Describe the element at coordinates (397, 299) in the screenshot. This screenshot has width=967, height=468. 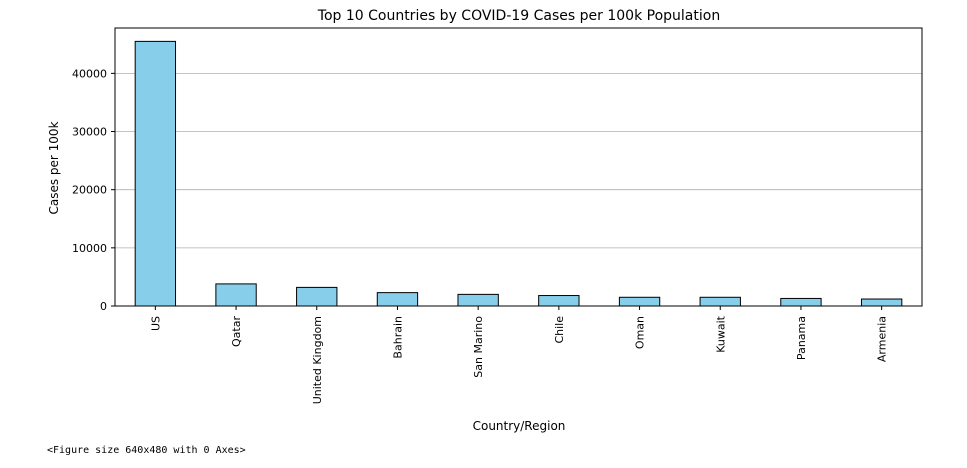
I see `bar-bahrain` at that location.